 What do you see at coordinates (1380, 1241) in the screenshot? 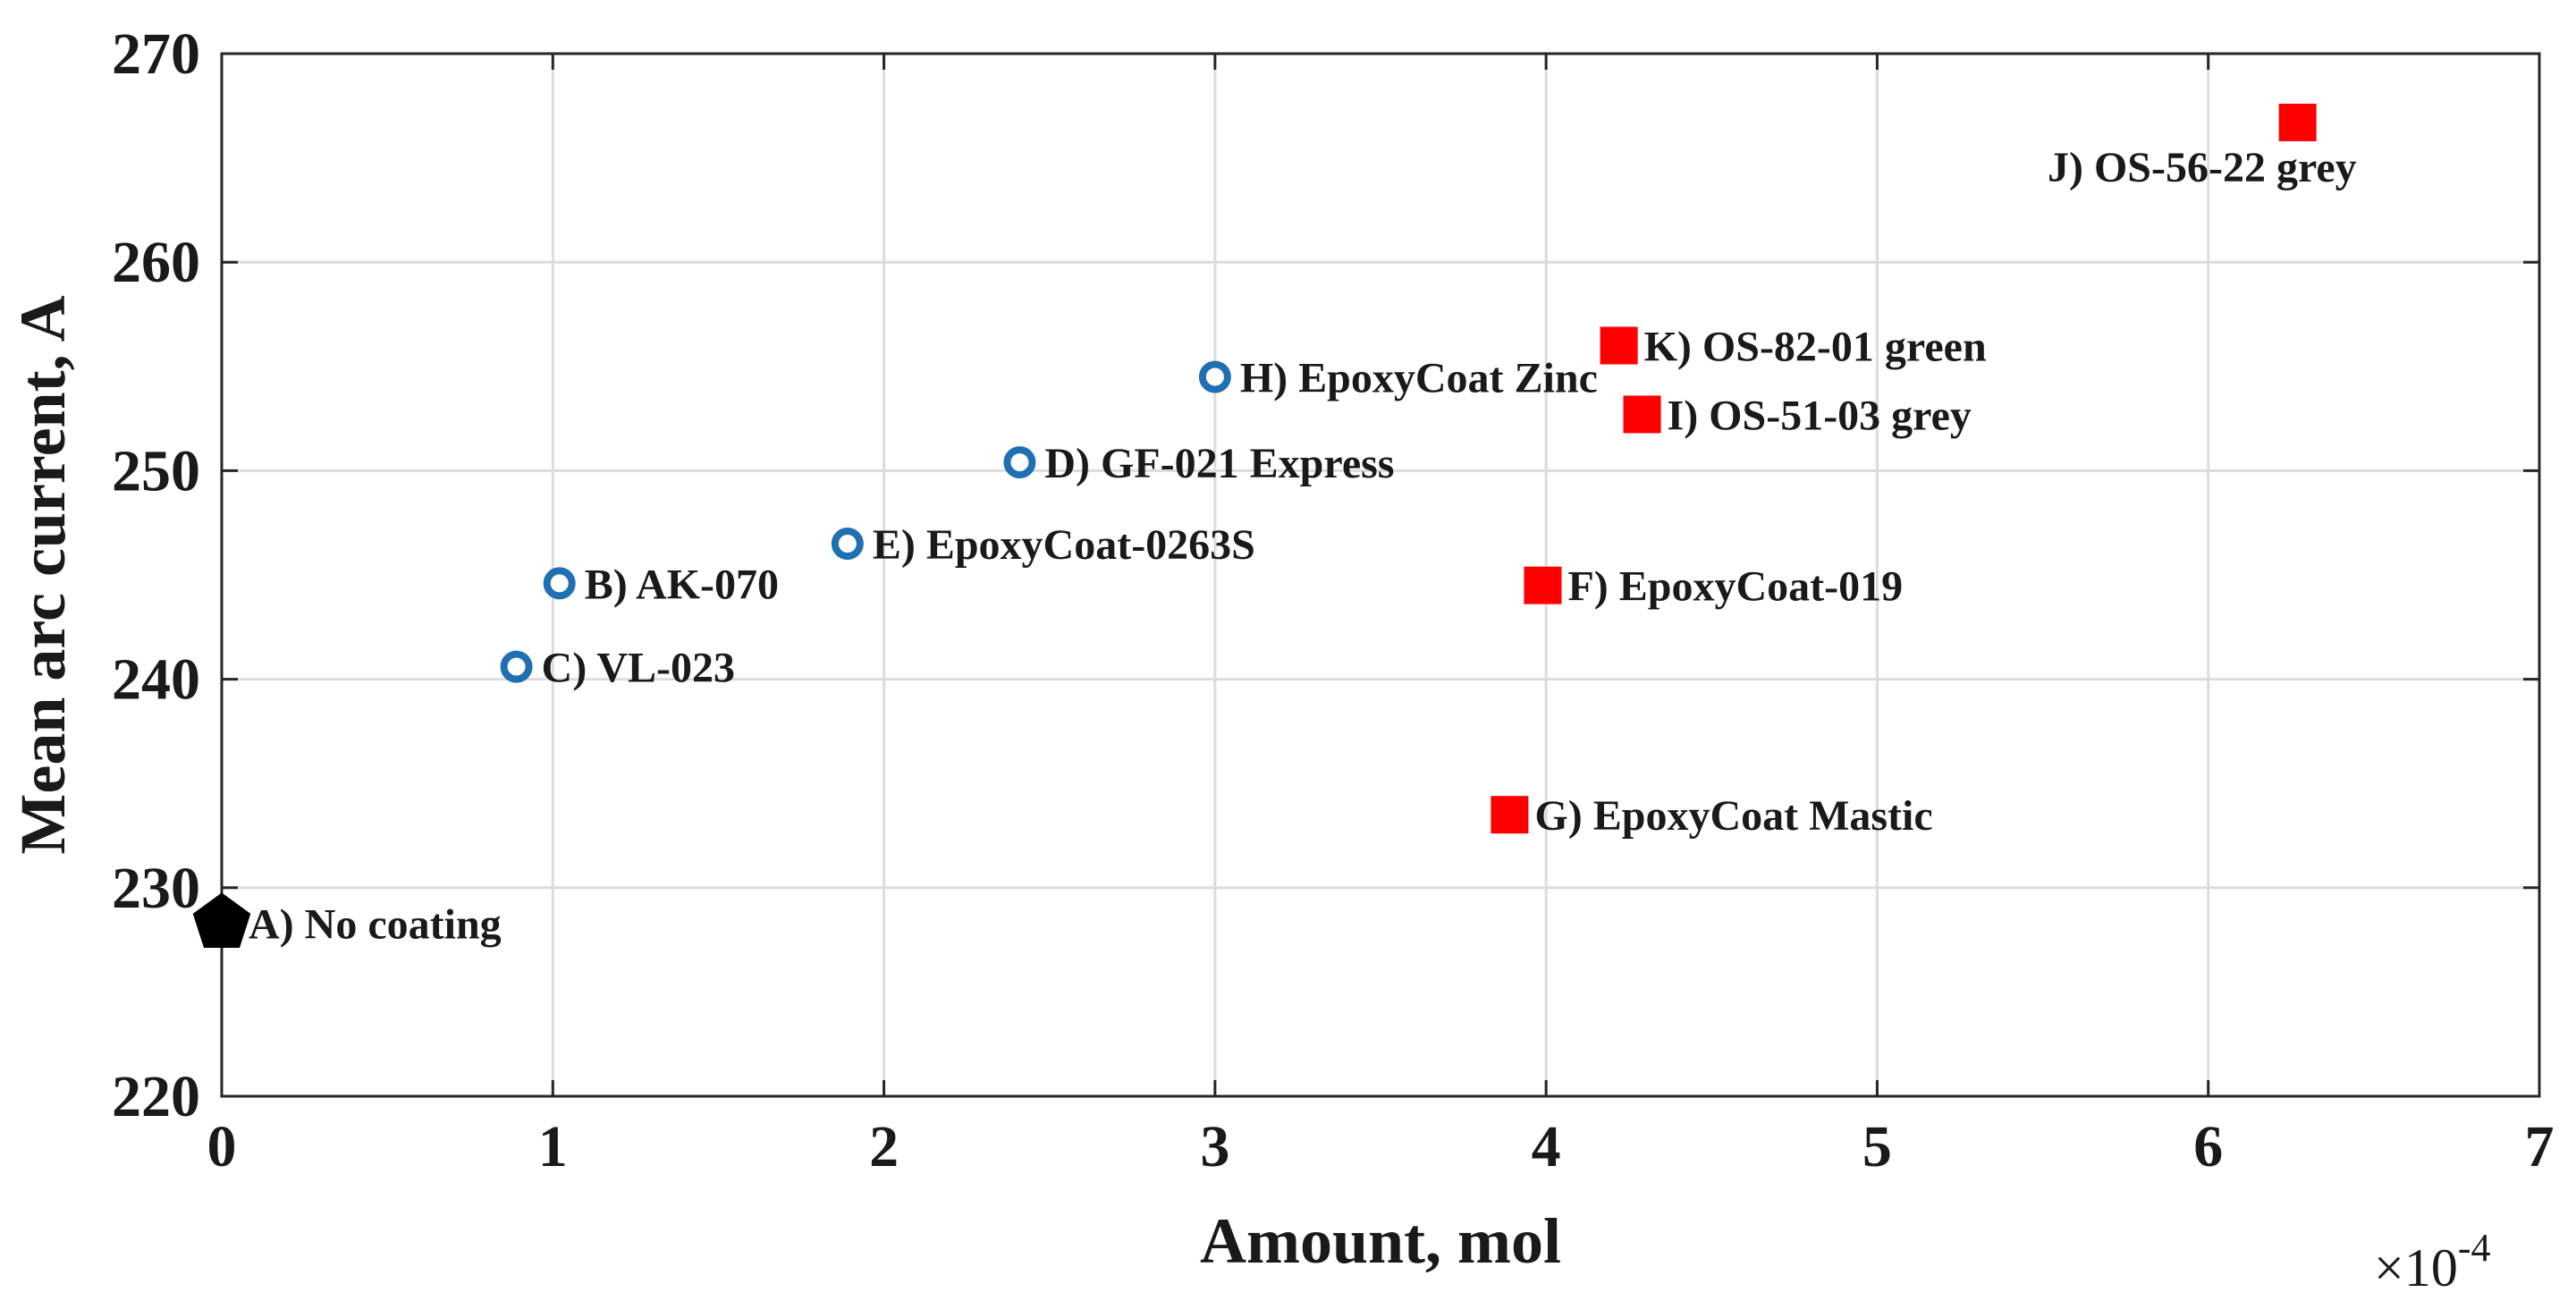
I see `x-axis-title: Amount, mol` at bounding box center [1380, 1241].